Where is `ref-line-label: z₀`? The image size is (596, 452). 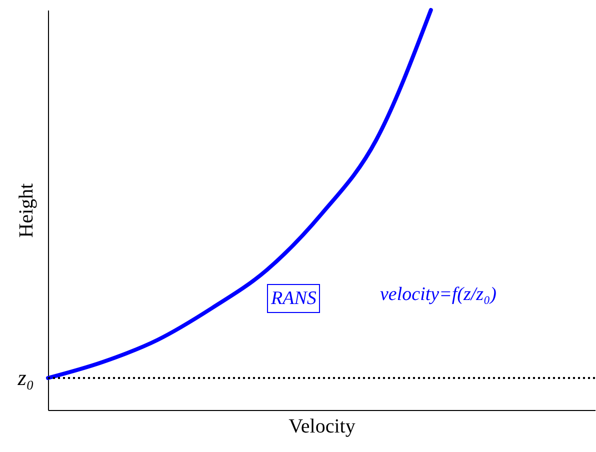 ref-line-label: z₀ is located at coordinates (25, 377).